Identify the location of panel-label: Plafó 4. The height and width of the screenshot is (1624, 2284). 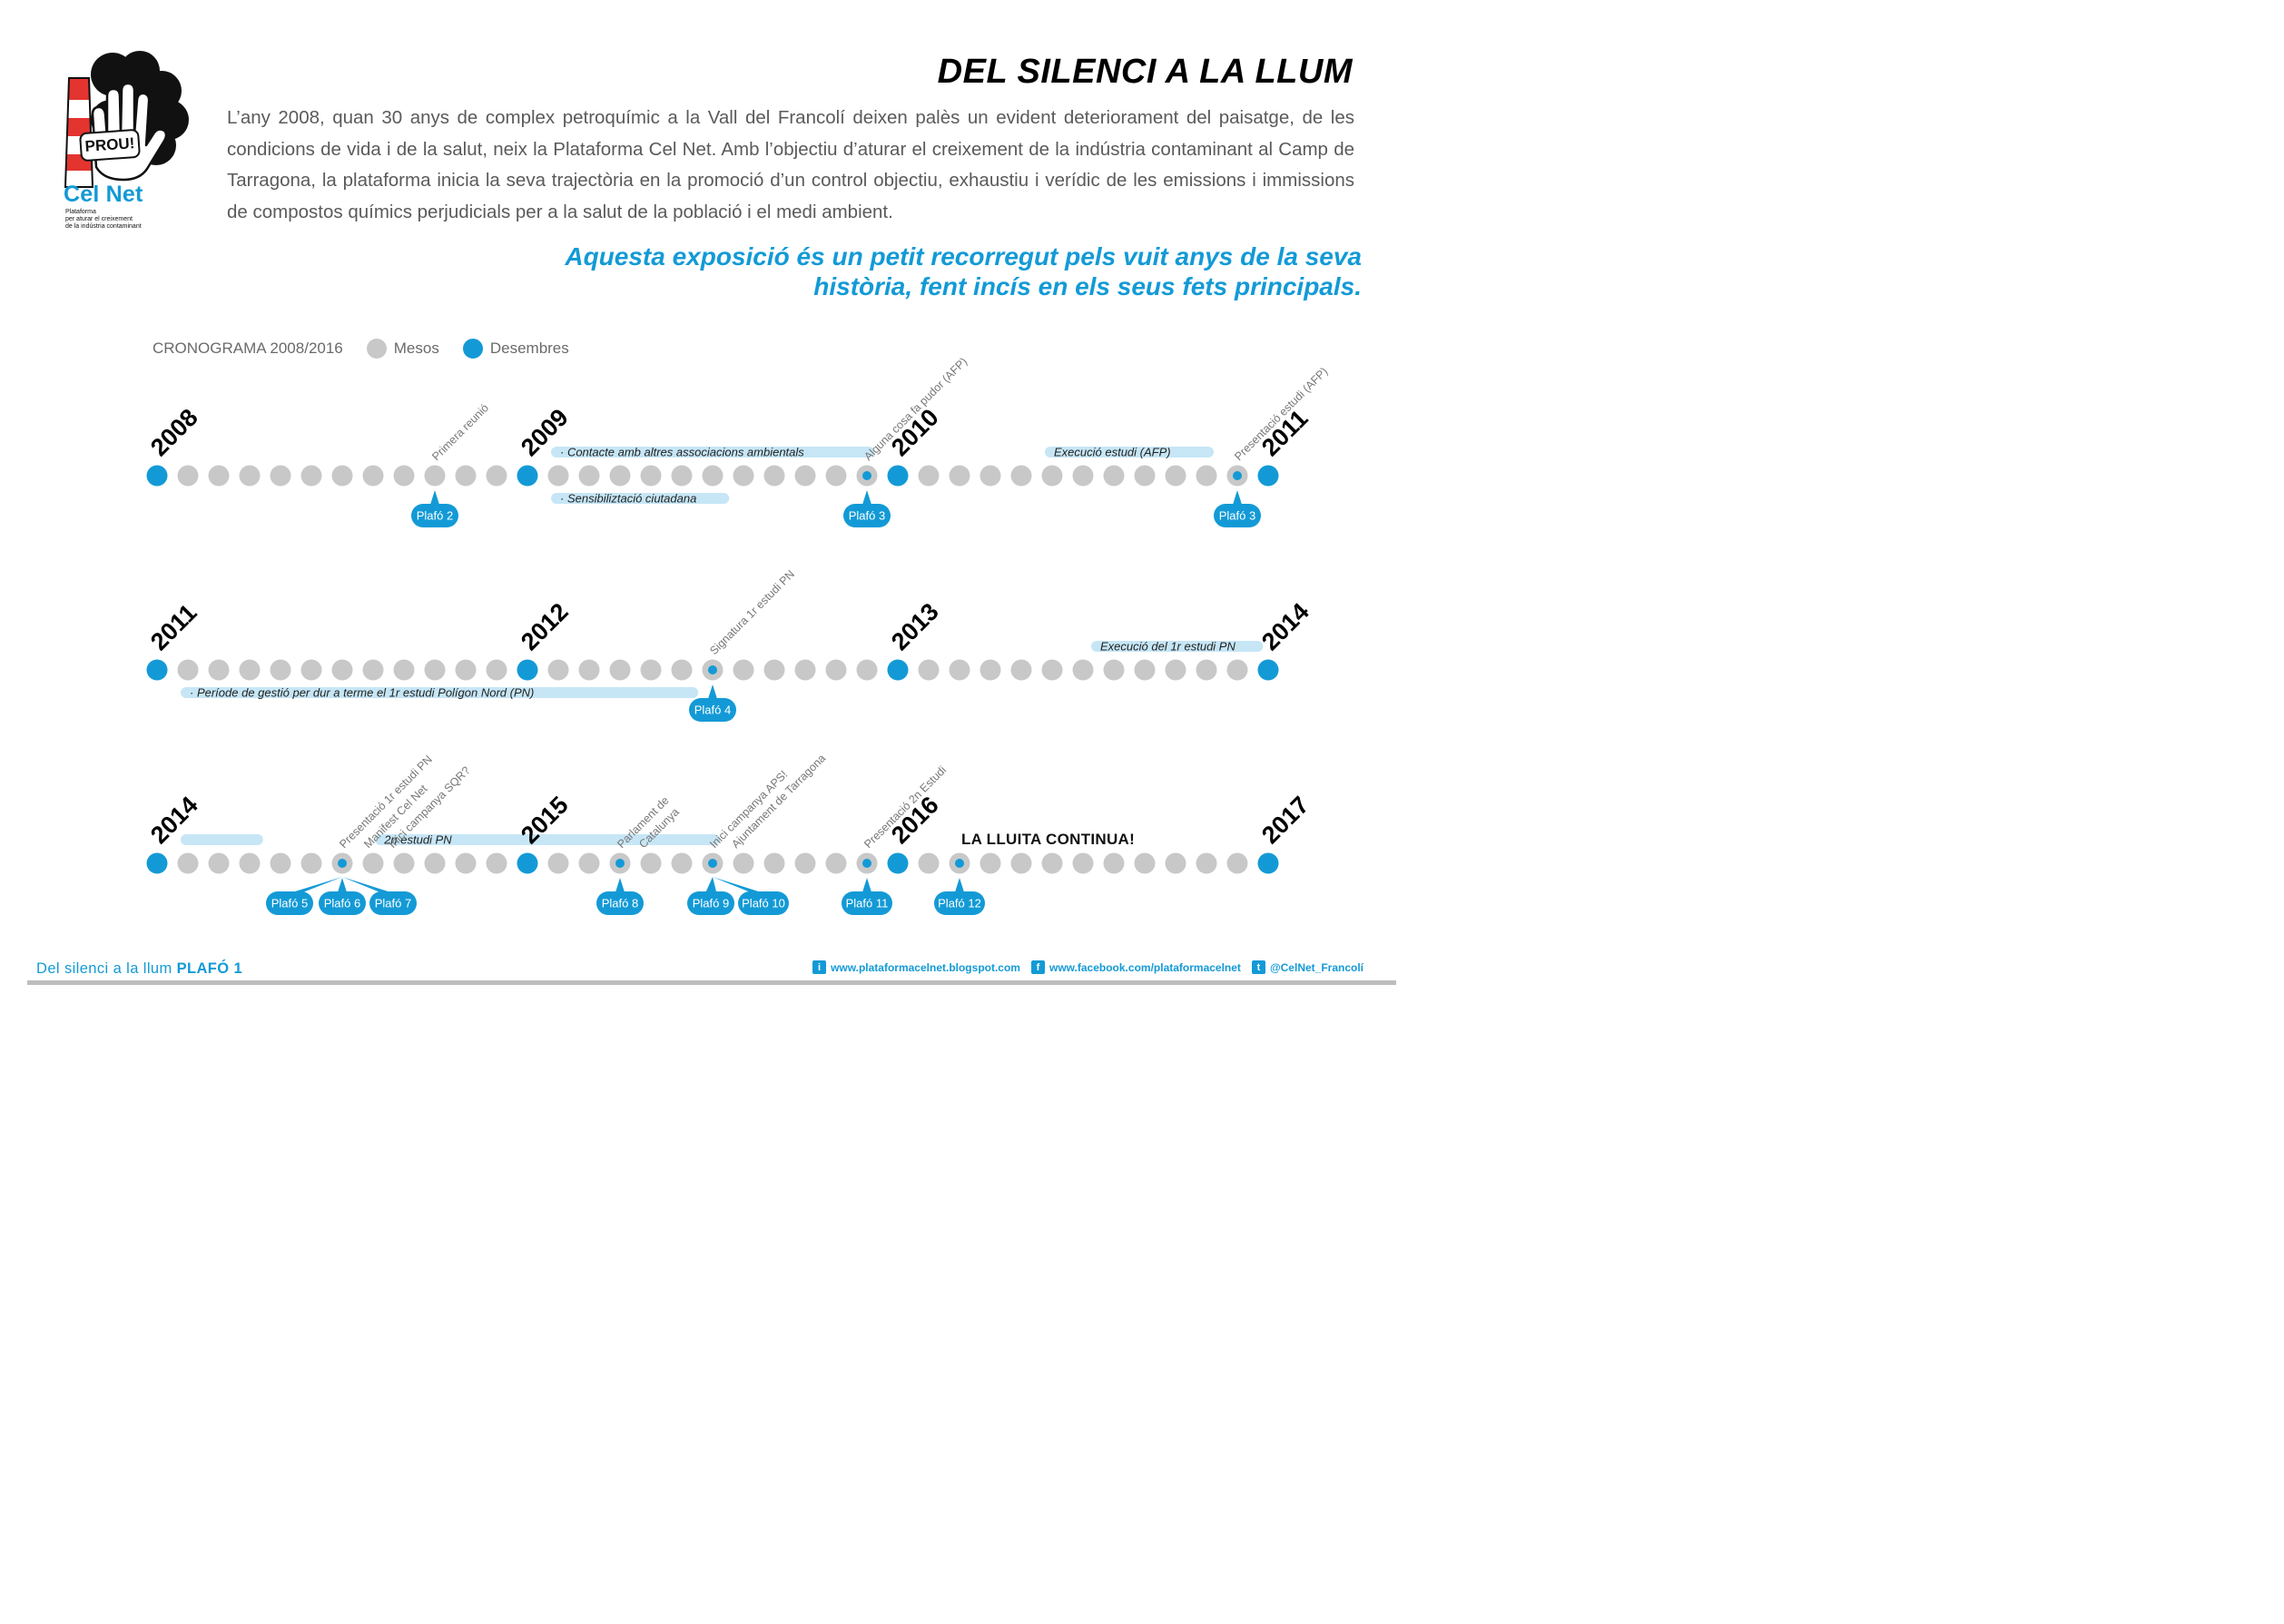
(712, 710).